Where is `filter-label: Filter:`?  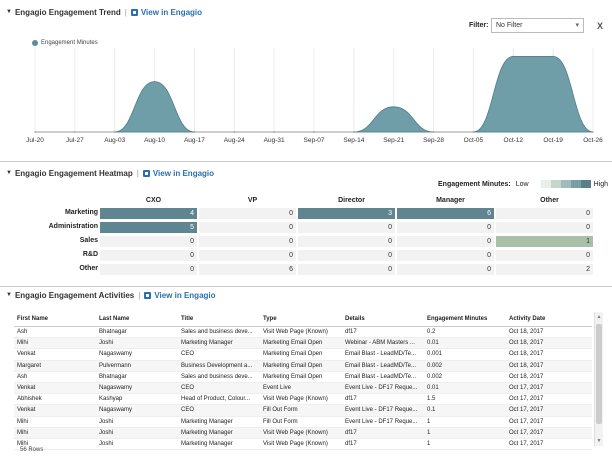
filter-label: Filter: is located at coordinates (479, 25).